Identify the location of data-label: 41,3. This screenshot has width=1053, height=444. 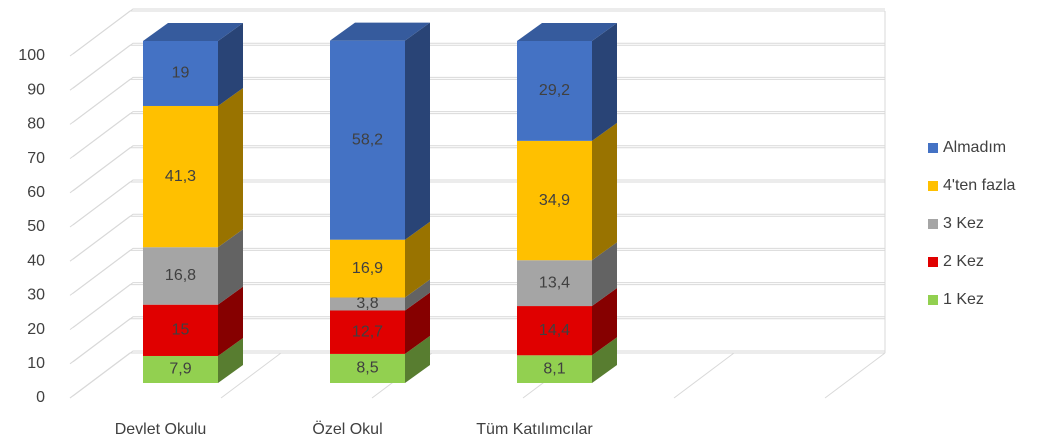
(180, 176).